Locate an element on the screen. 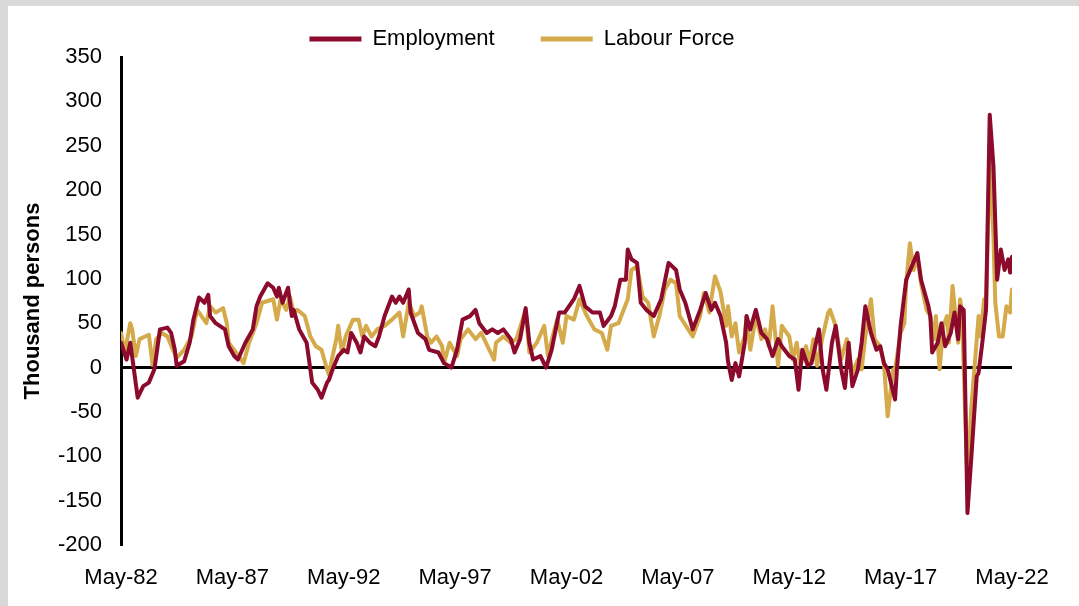 This screenshot has width=1079, height=606. legend-label: Labour Force is located at coordinates (669, 38).